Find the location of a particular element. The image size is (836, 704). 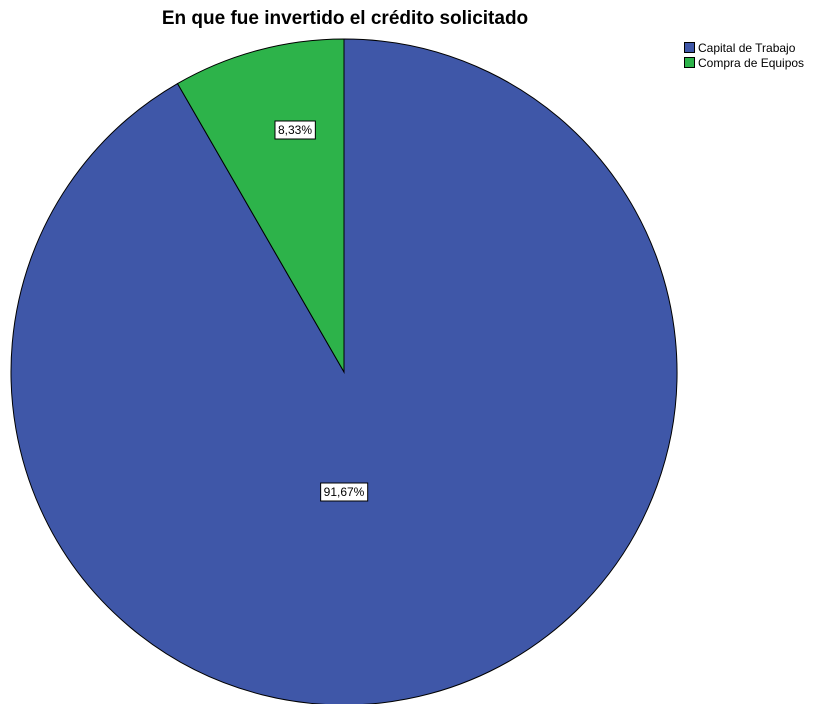

legend-item-compra-de-equipos: Compra de Equipos is located at coordinates (744, 62).